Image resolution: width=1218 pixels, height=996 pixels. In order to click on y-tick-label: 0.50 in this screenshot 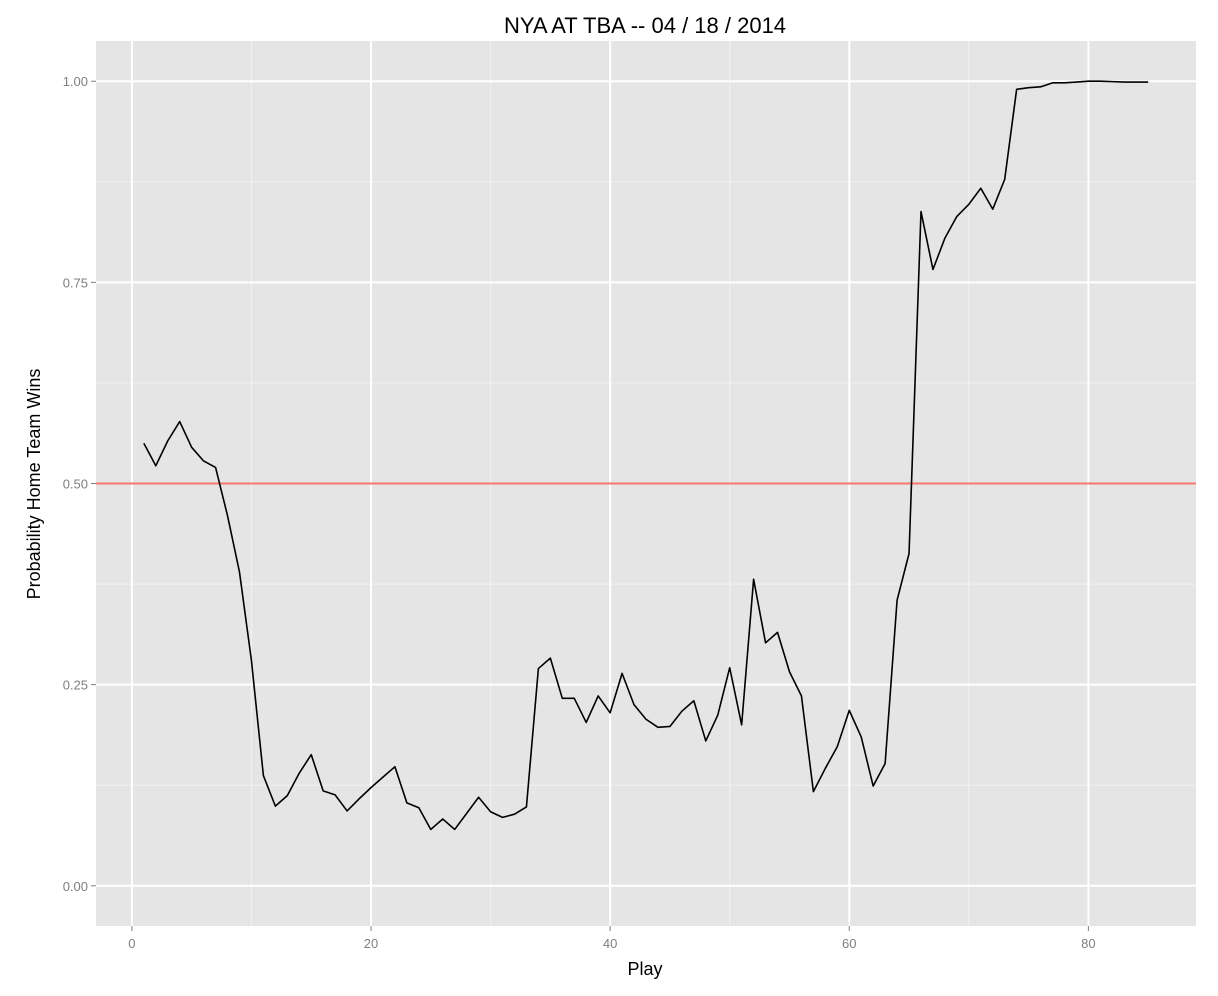, I will do `click(75, 484)`.